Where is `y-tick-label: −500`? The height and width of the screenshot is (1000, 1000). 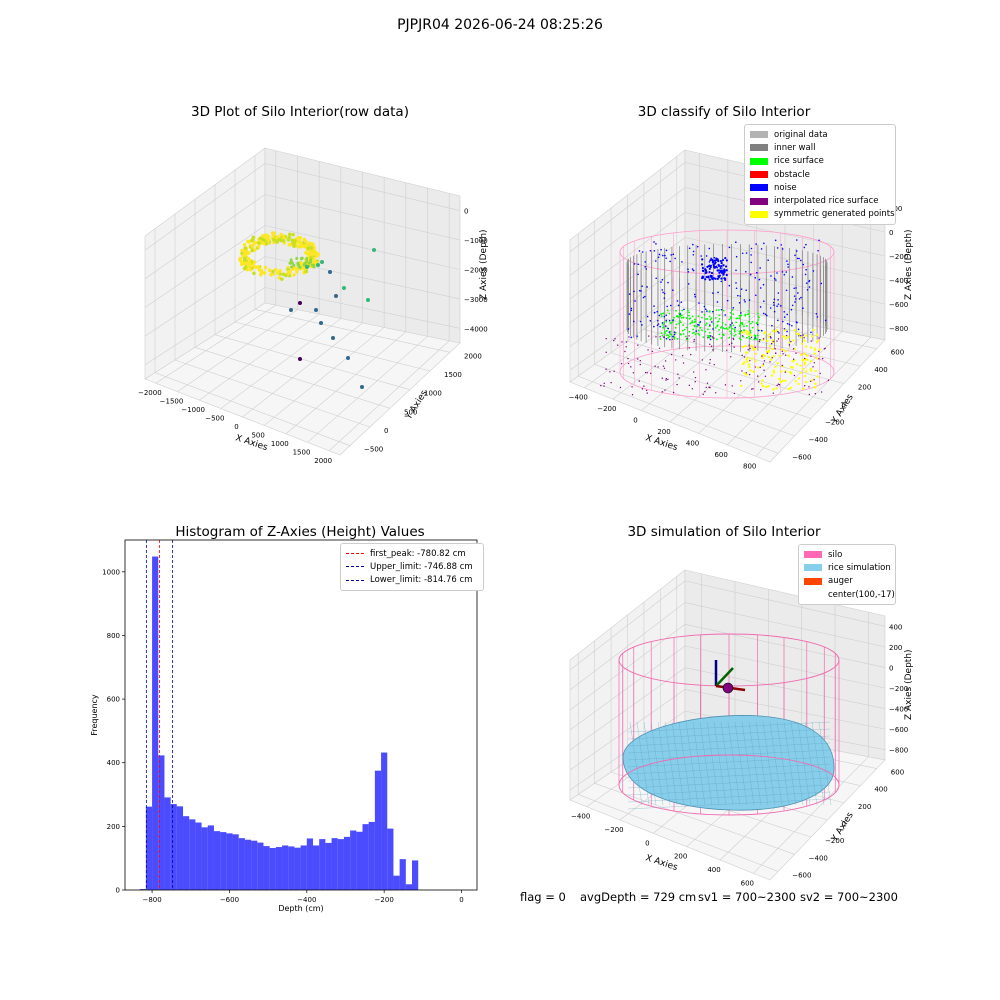 y-tick-label: −500 is located at coordinates (373, 450).